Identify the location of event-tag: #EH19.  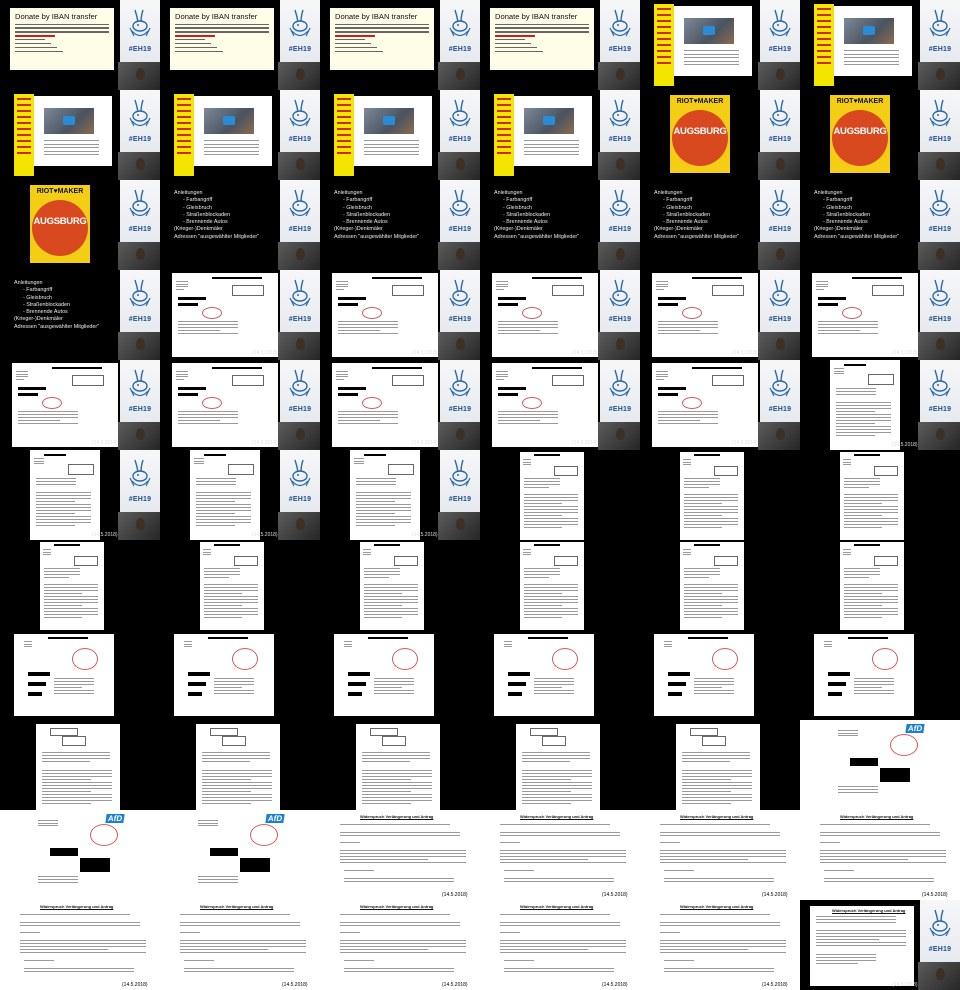
(780, 49).